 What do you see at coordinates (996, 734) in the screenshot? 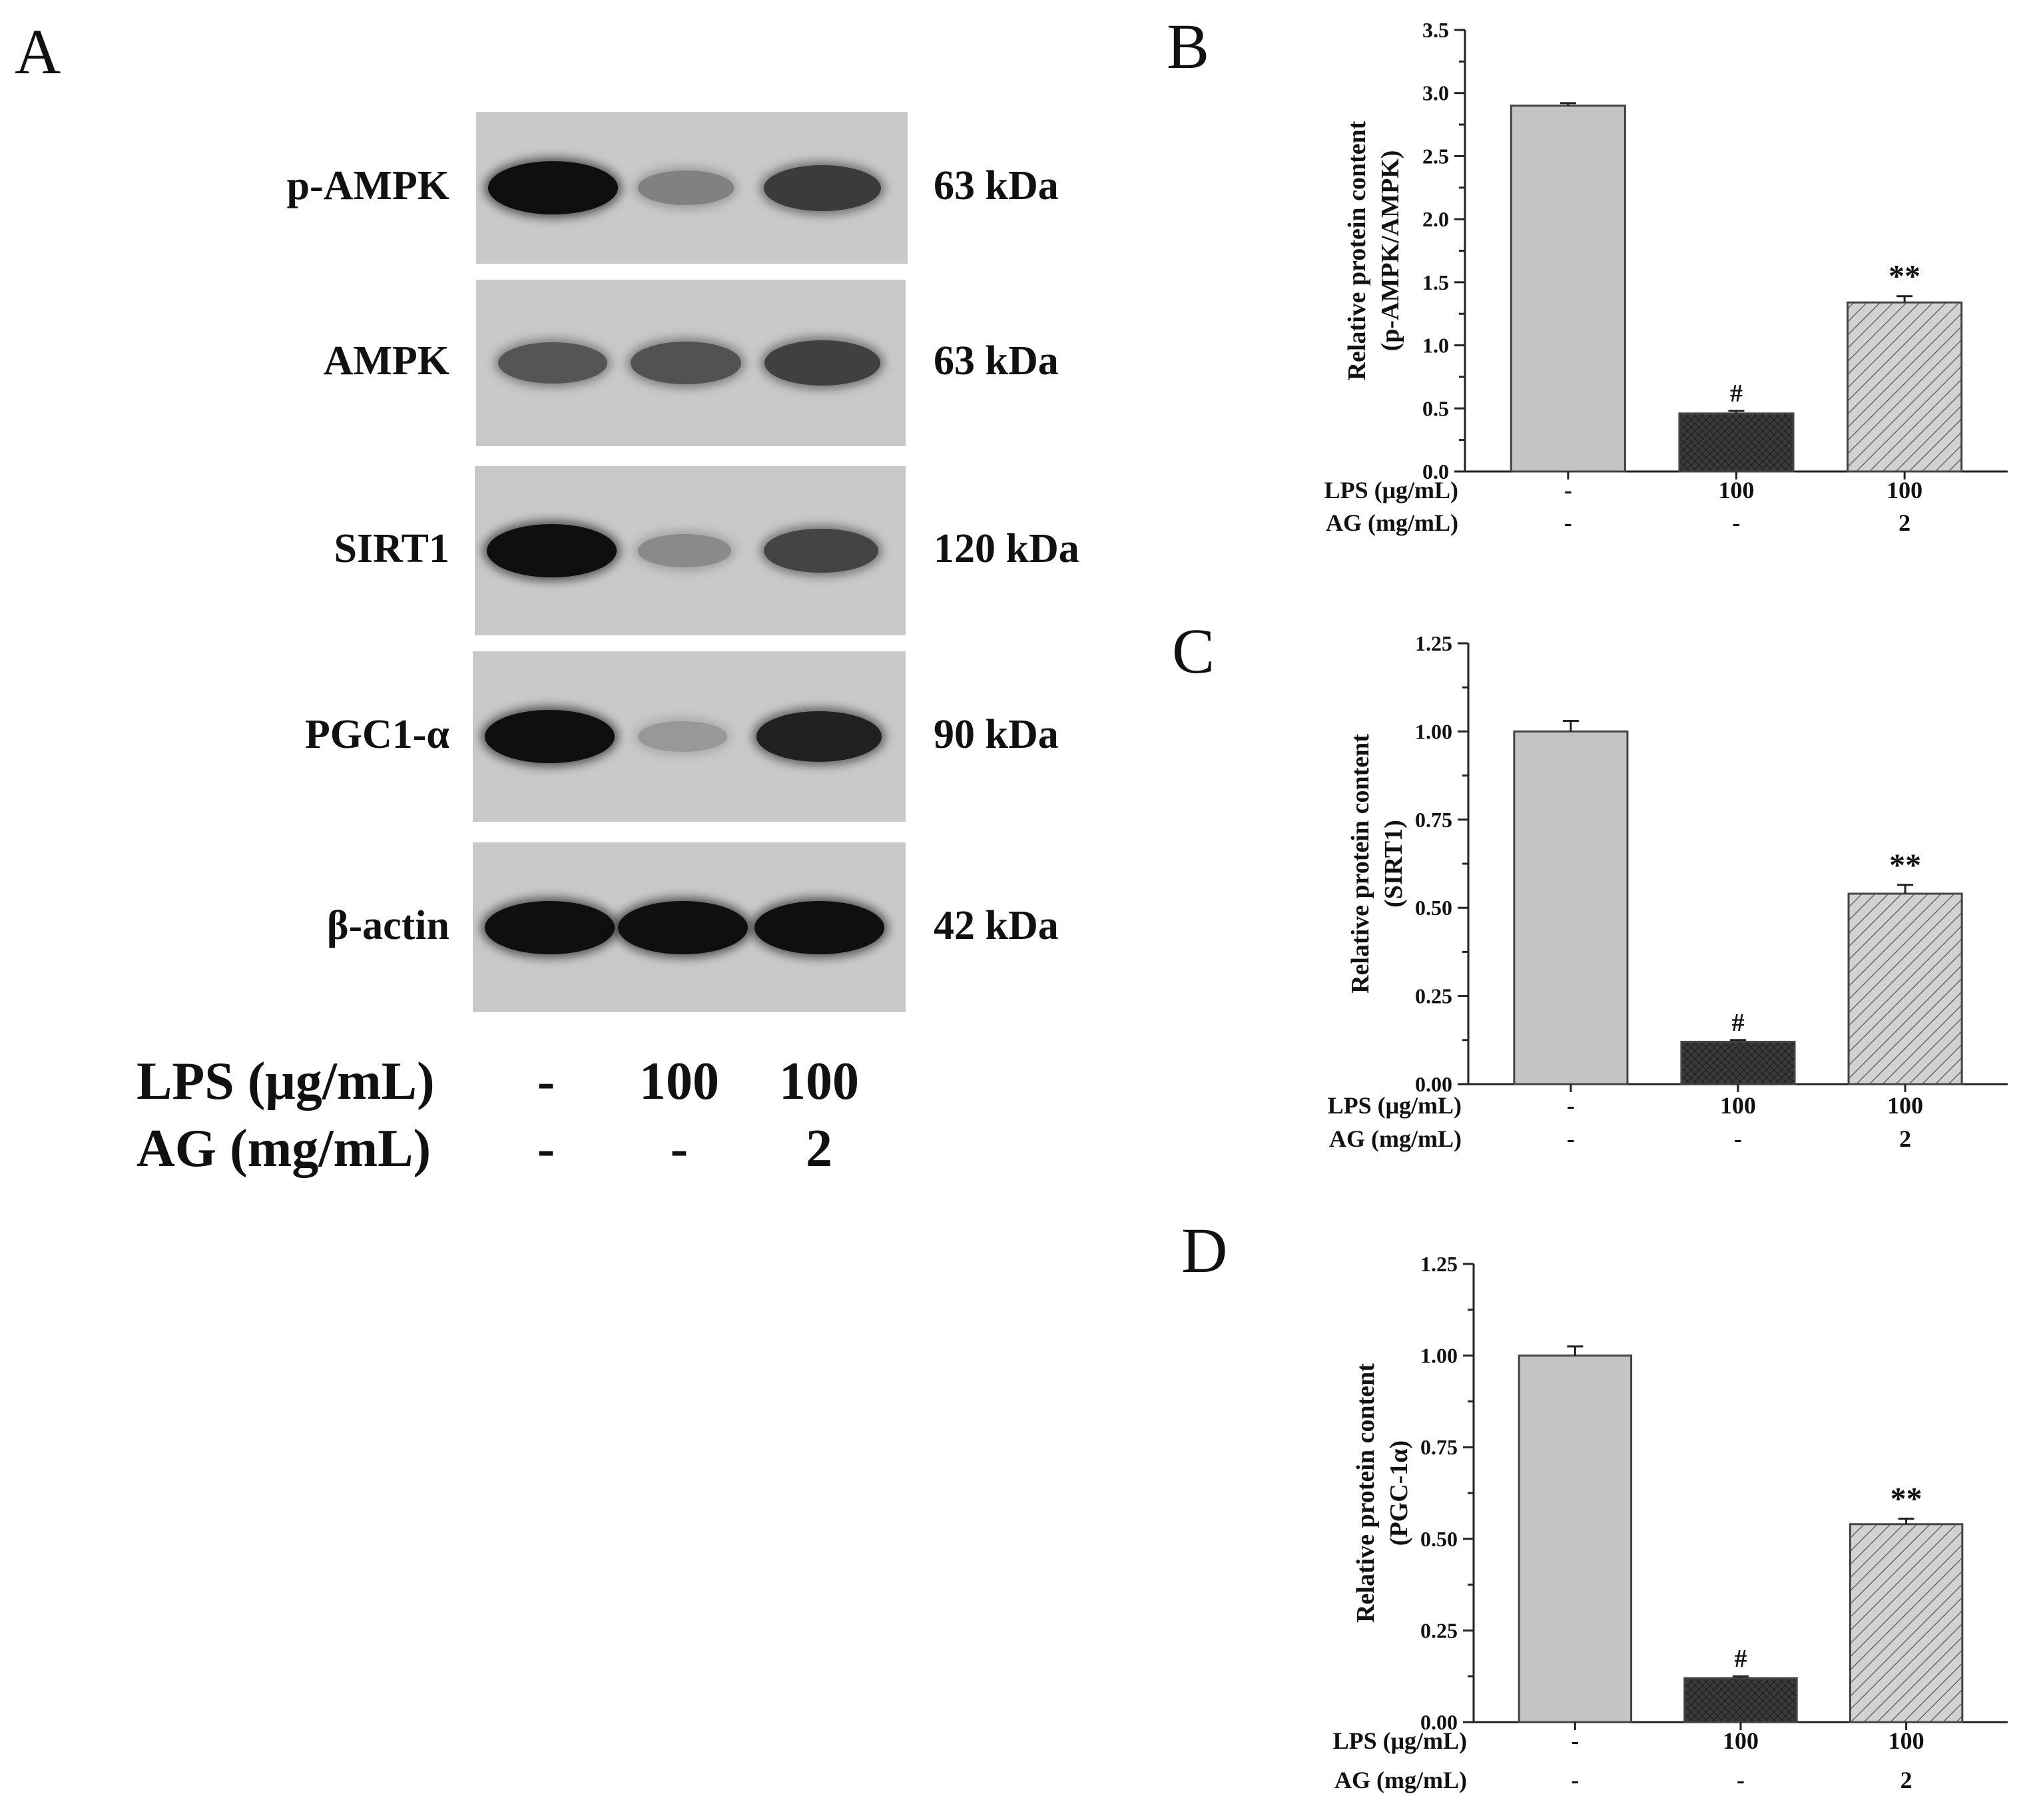
I see `blot-kda-label: 90 kDa` at bounding box center [996, 734].